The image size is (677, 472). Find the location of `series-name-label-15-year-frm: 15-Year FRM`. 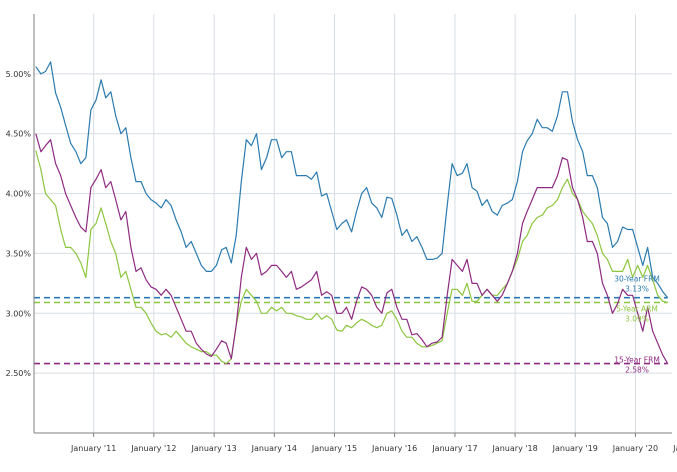

series-name-label-15-year-frm: 15-Year FRM is located at coordinates (637, 360).